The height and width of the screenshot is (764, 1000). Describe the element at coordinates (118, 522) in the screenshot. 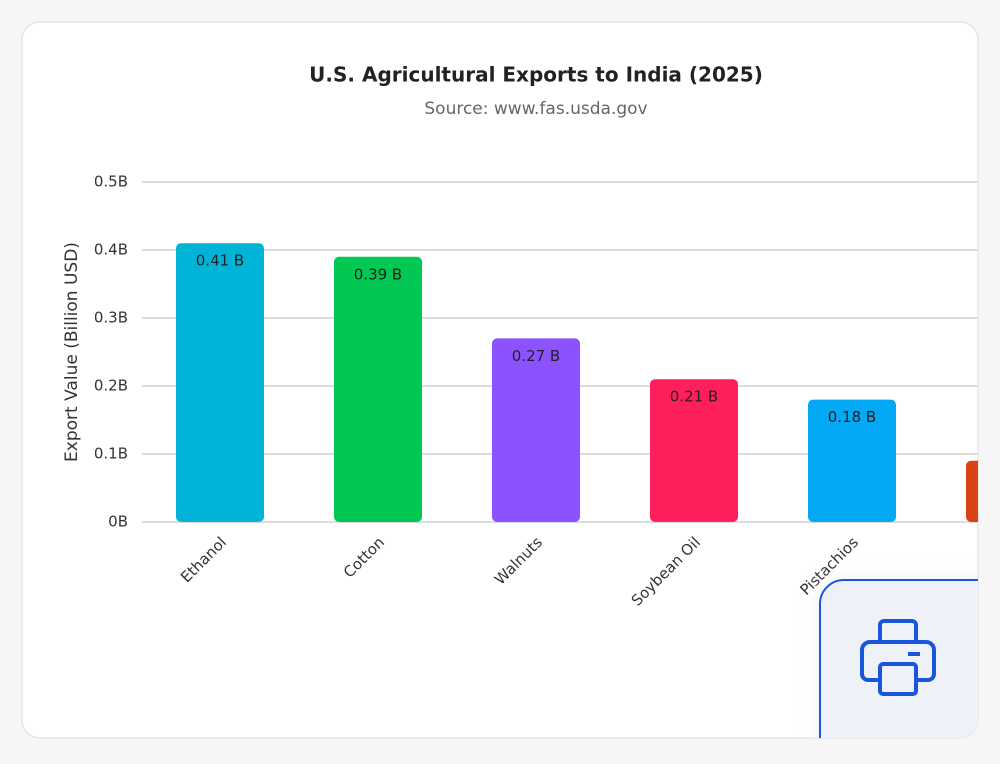

I see `y-tick-label: 0B` at that location.